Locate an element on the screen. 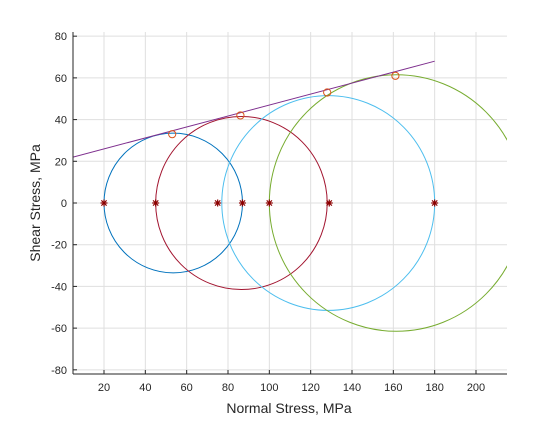  y-tick-label: 0 is located at coordinates (64, 204).